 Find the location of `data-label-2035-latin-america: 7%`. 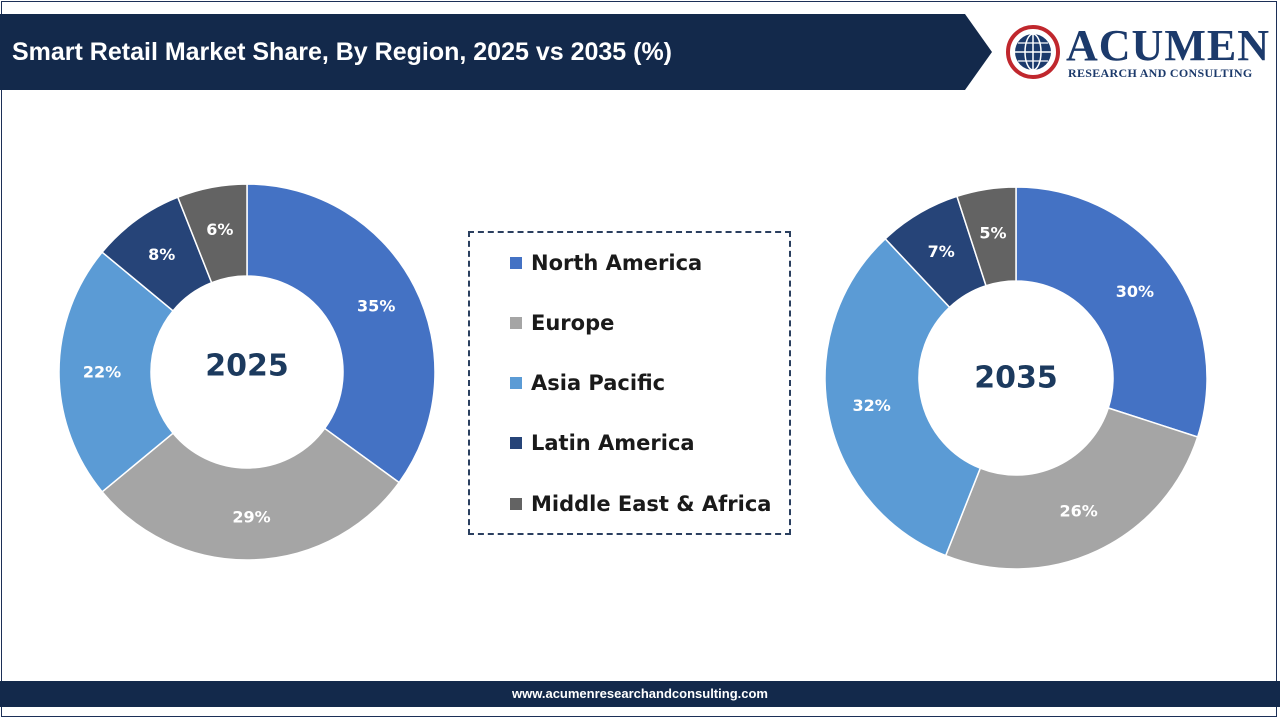

data-label-2035-latin-america: 7% is located at coordinates (941, 251).